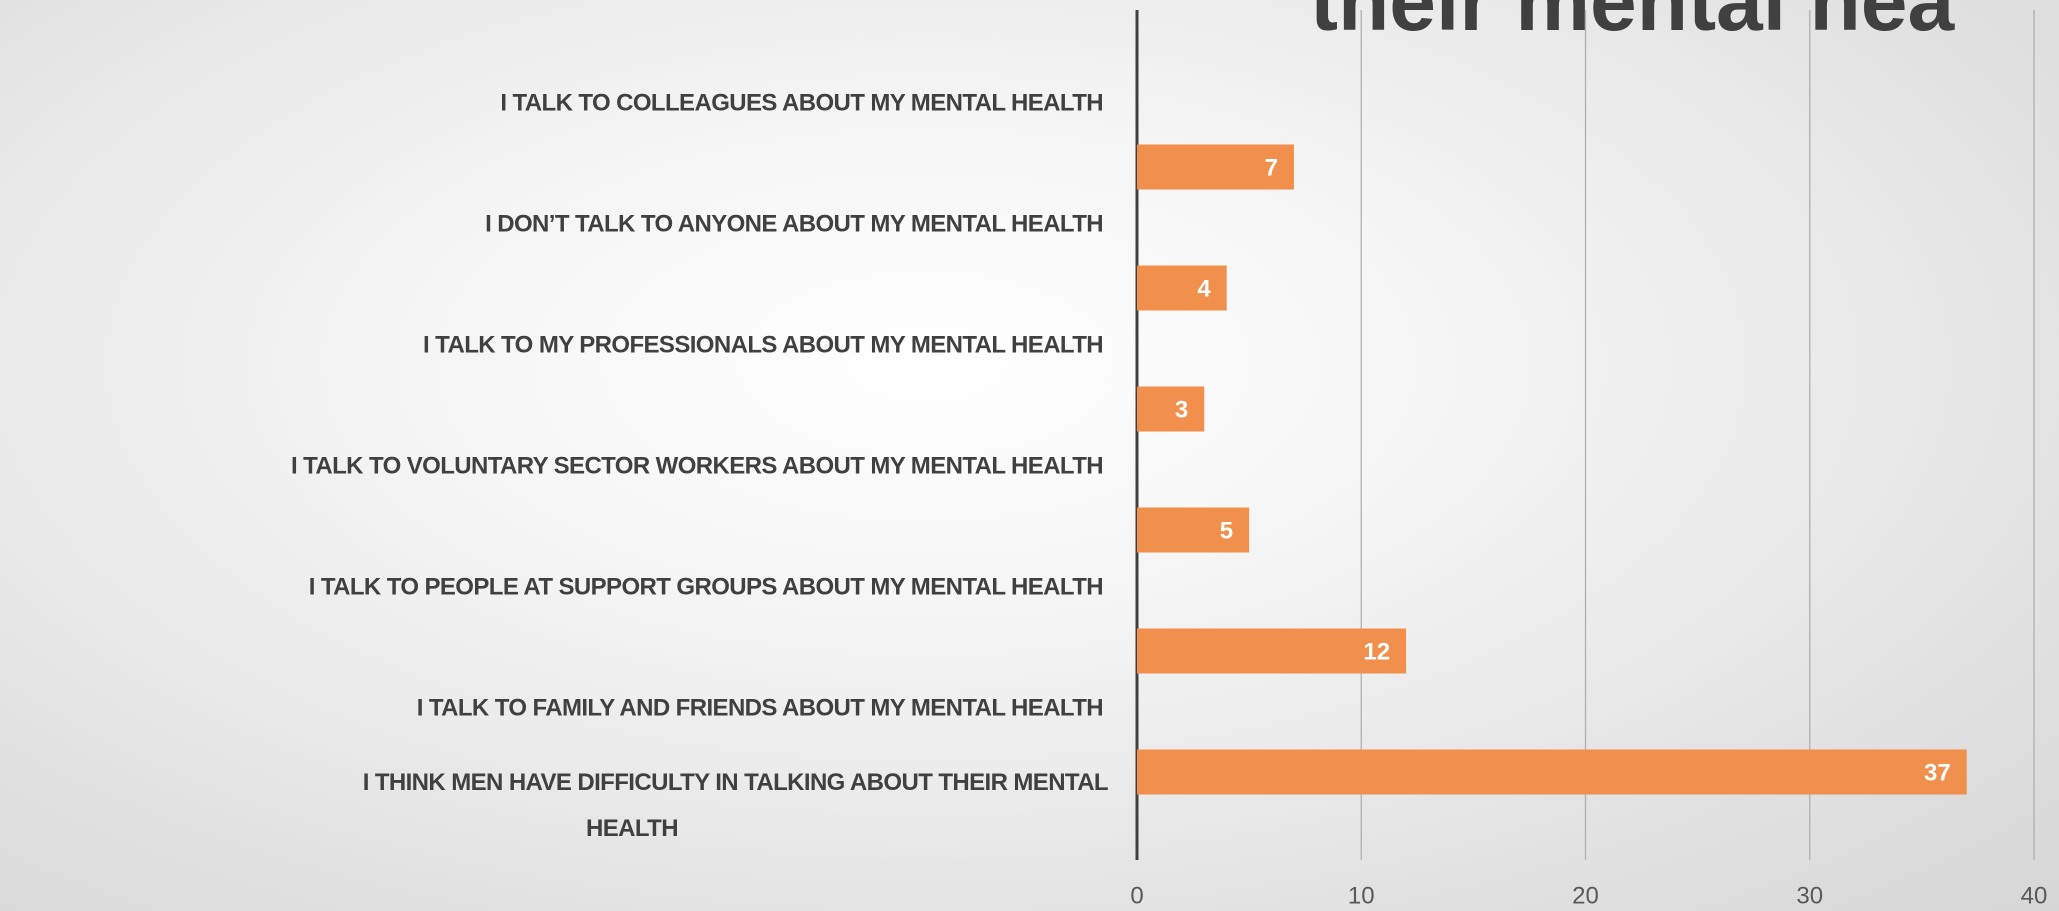 The width and height of the screenshot is (2059, 911). Describe the element at coordinates (1204, 288) in the screenshot. I see `value-label: 4` at that location.